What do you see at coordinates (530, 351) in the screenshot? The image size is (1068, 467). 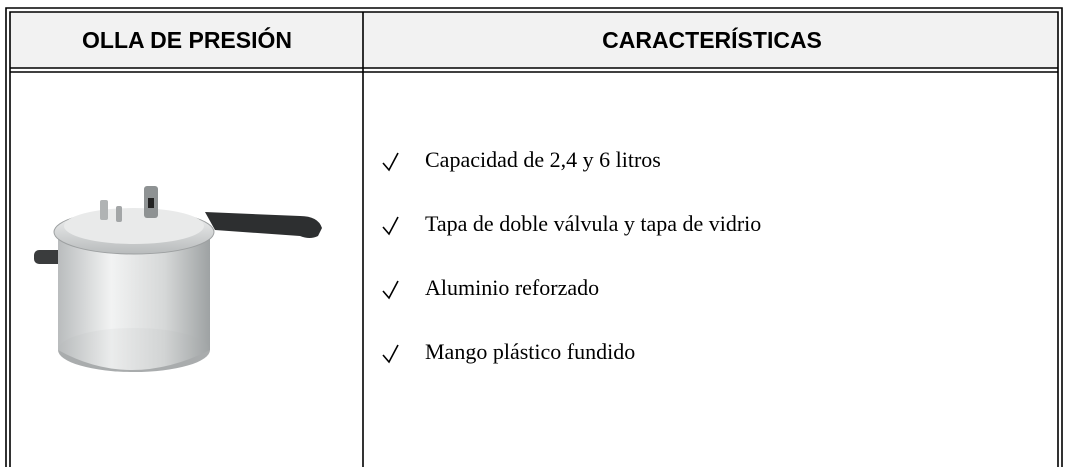 I see `feature-item: Mango plástico fundido` at bounding box center [530, 351].